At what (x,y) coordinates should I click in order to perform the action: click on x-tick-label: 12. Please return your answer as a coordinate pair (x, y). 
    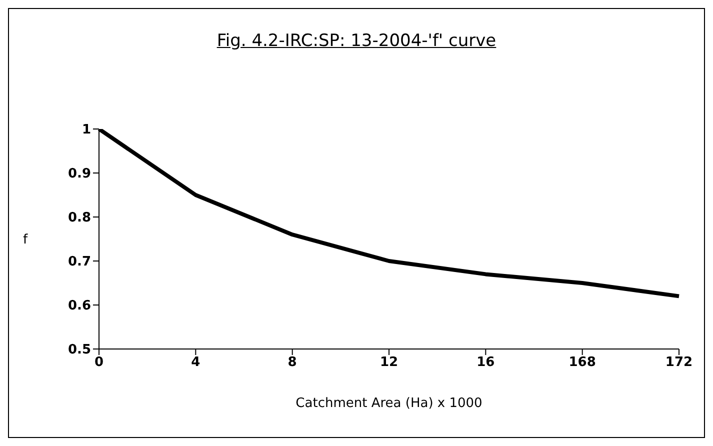
    Looking at the image, I should click on (389, 362).